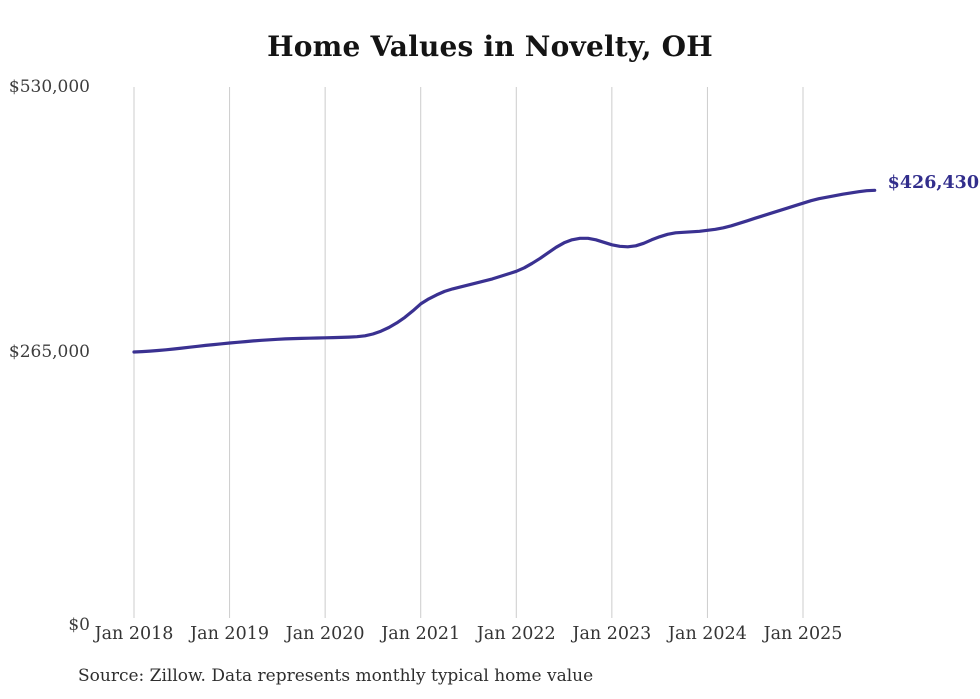 The image size is (980, 699). What do you see at coordinates (490, 46) in the screenshot?
I see `chart-title: Home Values in Novelty, OH` at bounding box center [490, 46].